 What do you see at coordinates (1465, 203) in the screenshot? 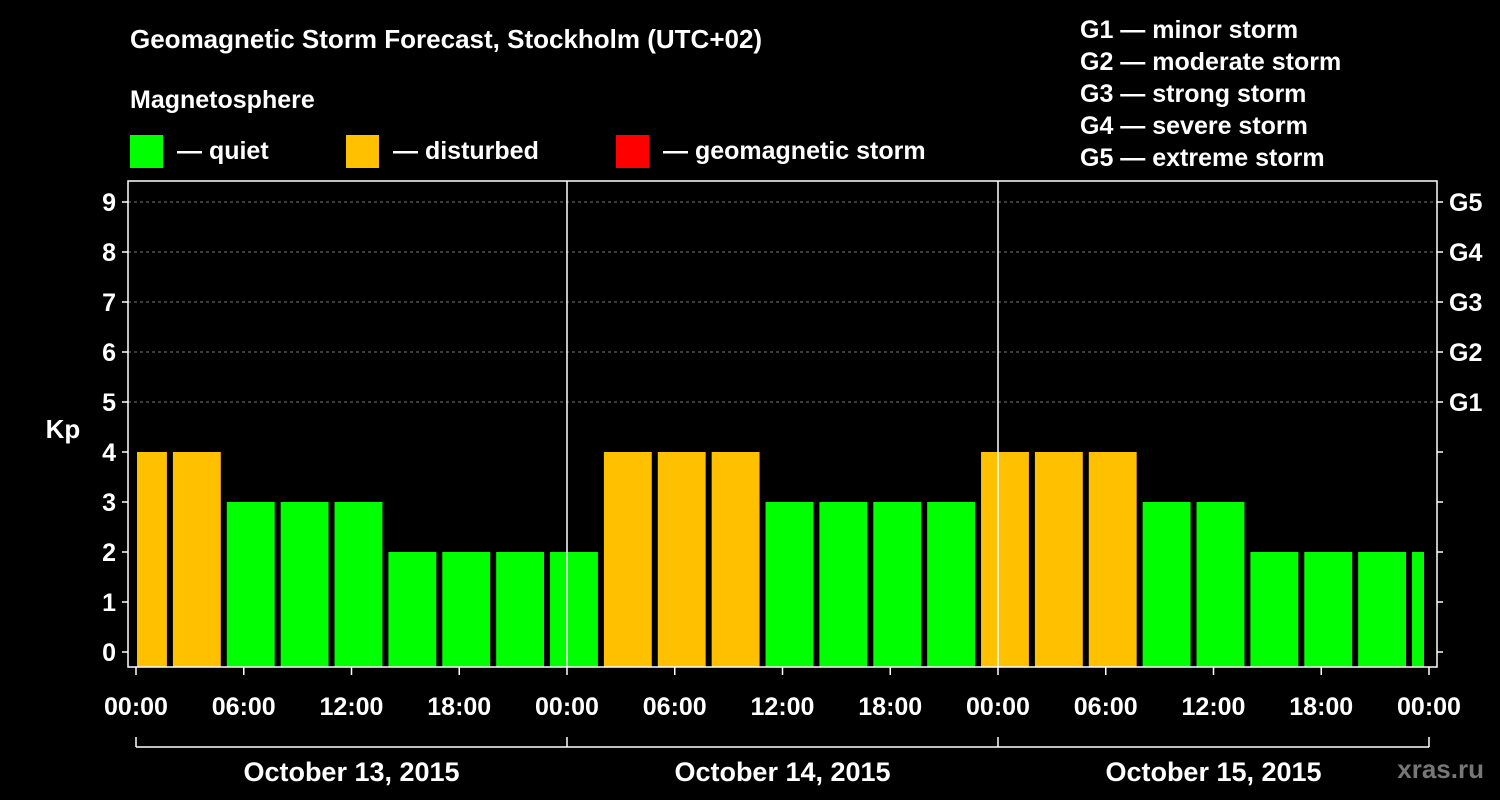
I see `g-axis-label-g5: G5` at bounding box center [1465, 203].